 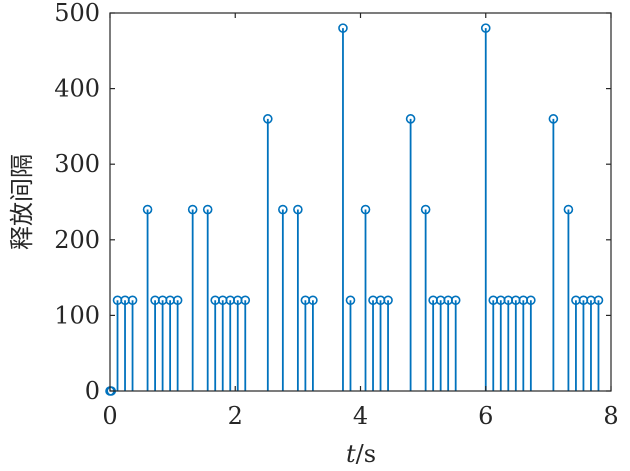 I want to click on y-tick-label: 500, so click(x=77, y=13).